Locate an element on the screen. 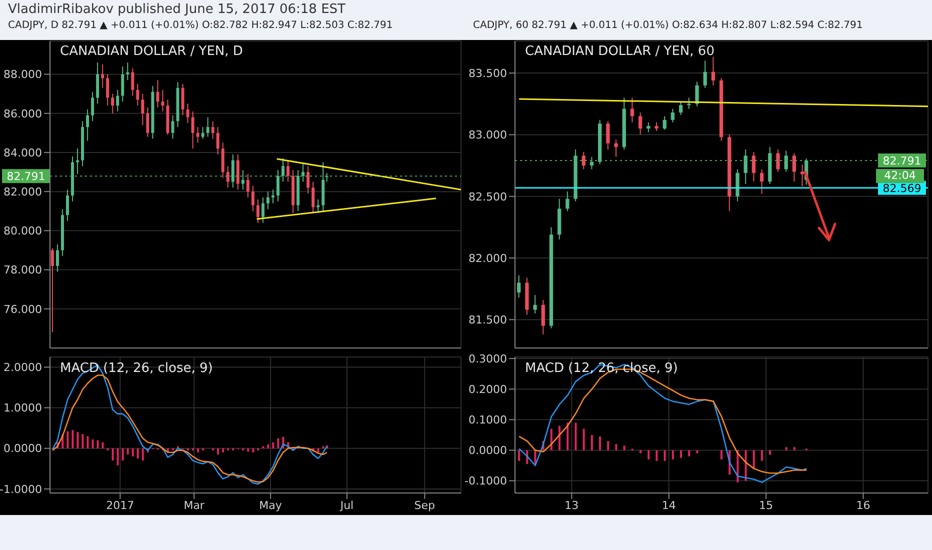  y-tick-label: 0.3000 is located at coordinates (487, 359).